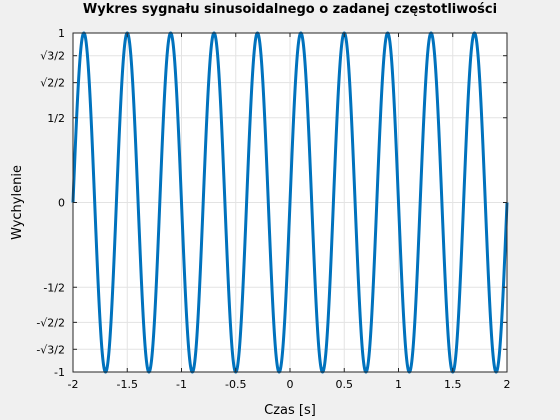 The image size is (560, 420). I want to click on y-axis-label: Wychylenie, so click(17, 202).